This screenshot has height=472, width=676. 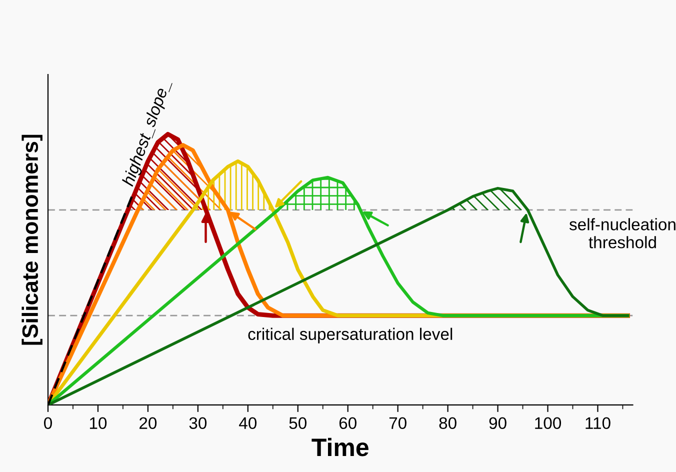 What do you see at coordinates (32, 239) in the screenshot?
I see `y-axis-title: [Silicate monomers]` at bounding box center [32, 239].